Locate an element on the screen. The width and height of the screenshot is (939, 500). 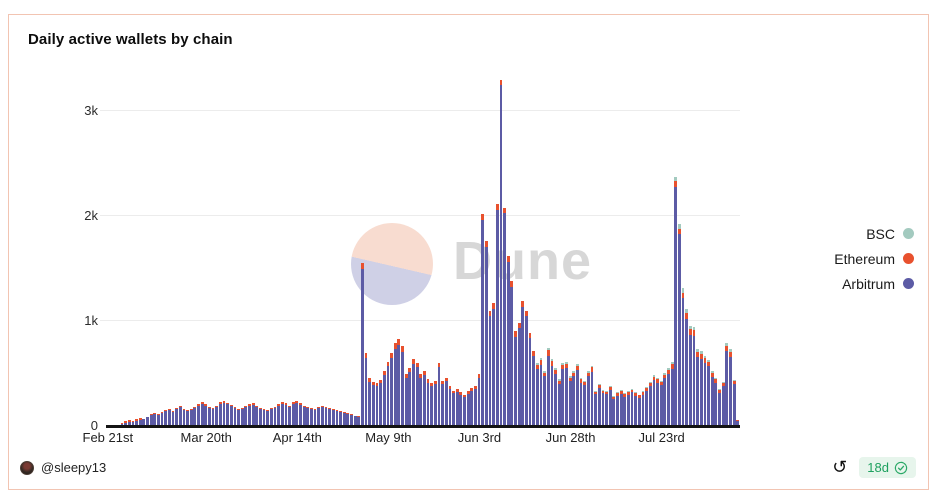
legend-item-ethereum: Ethereum is located at coordinates (874, 258).